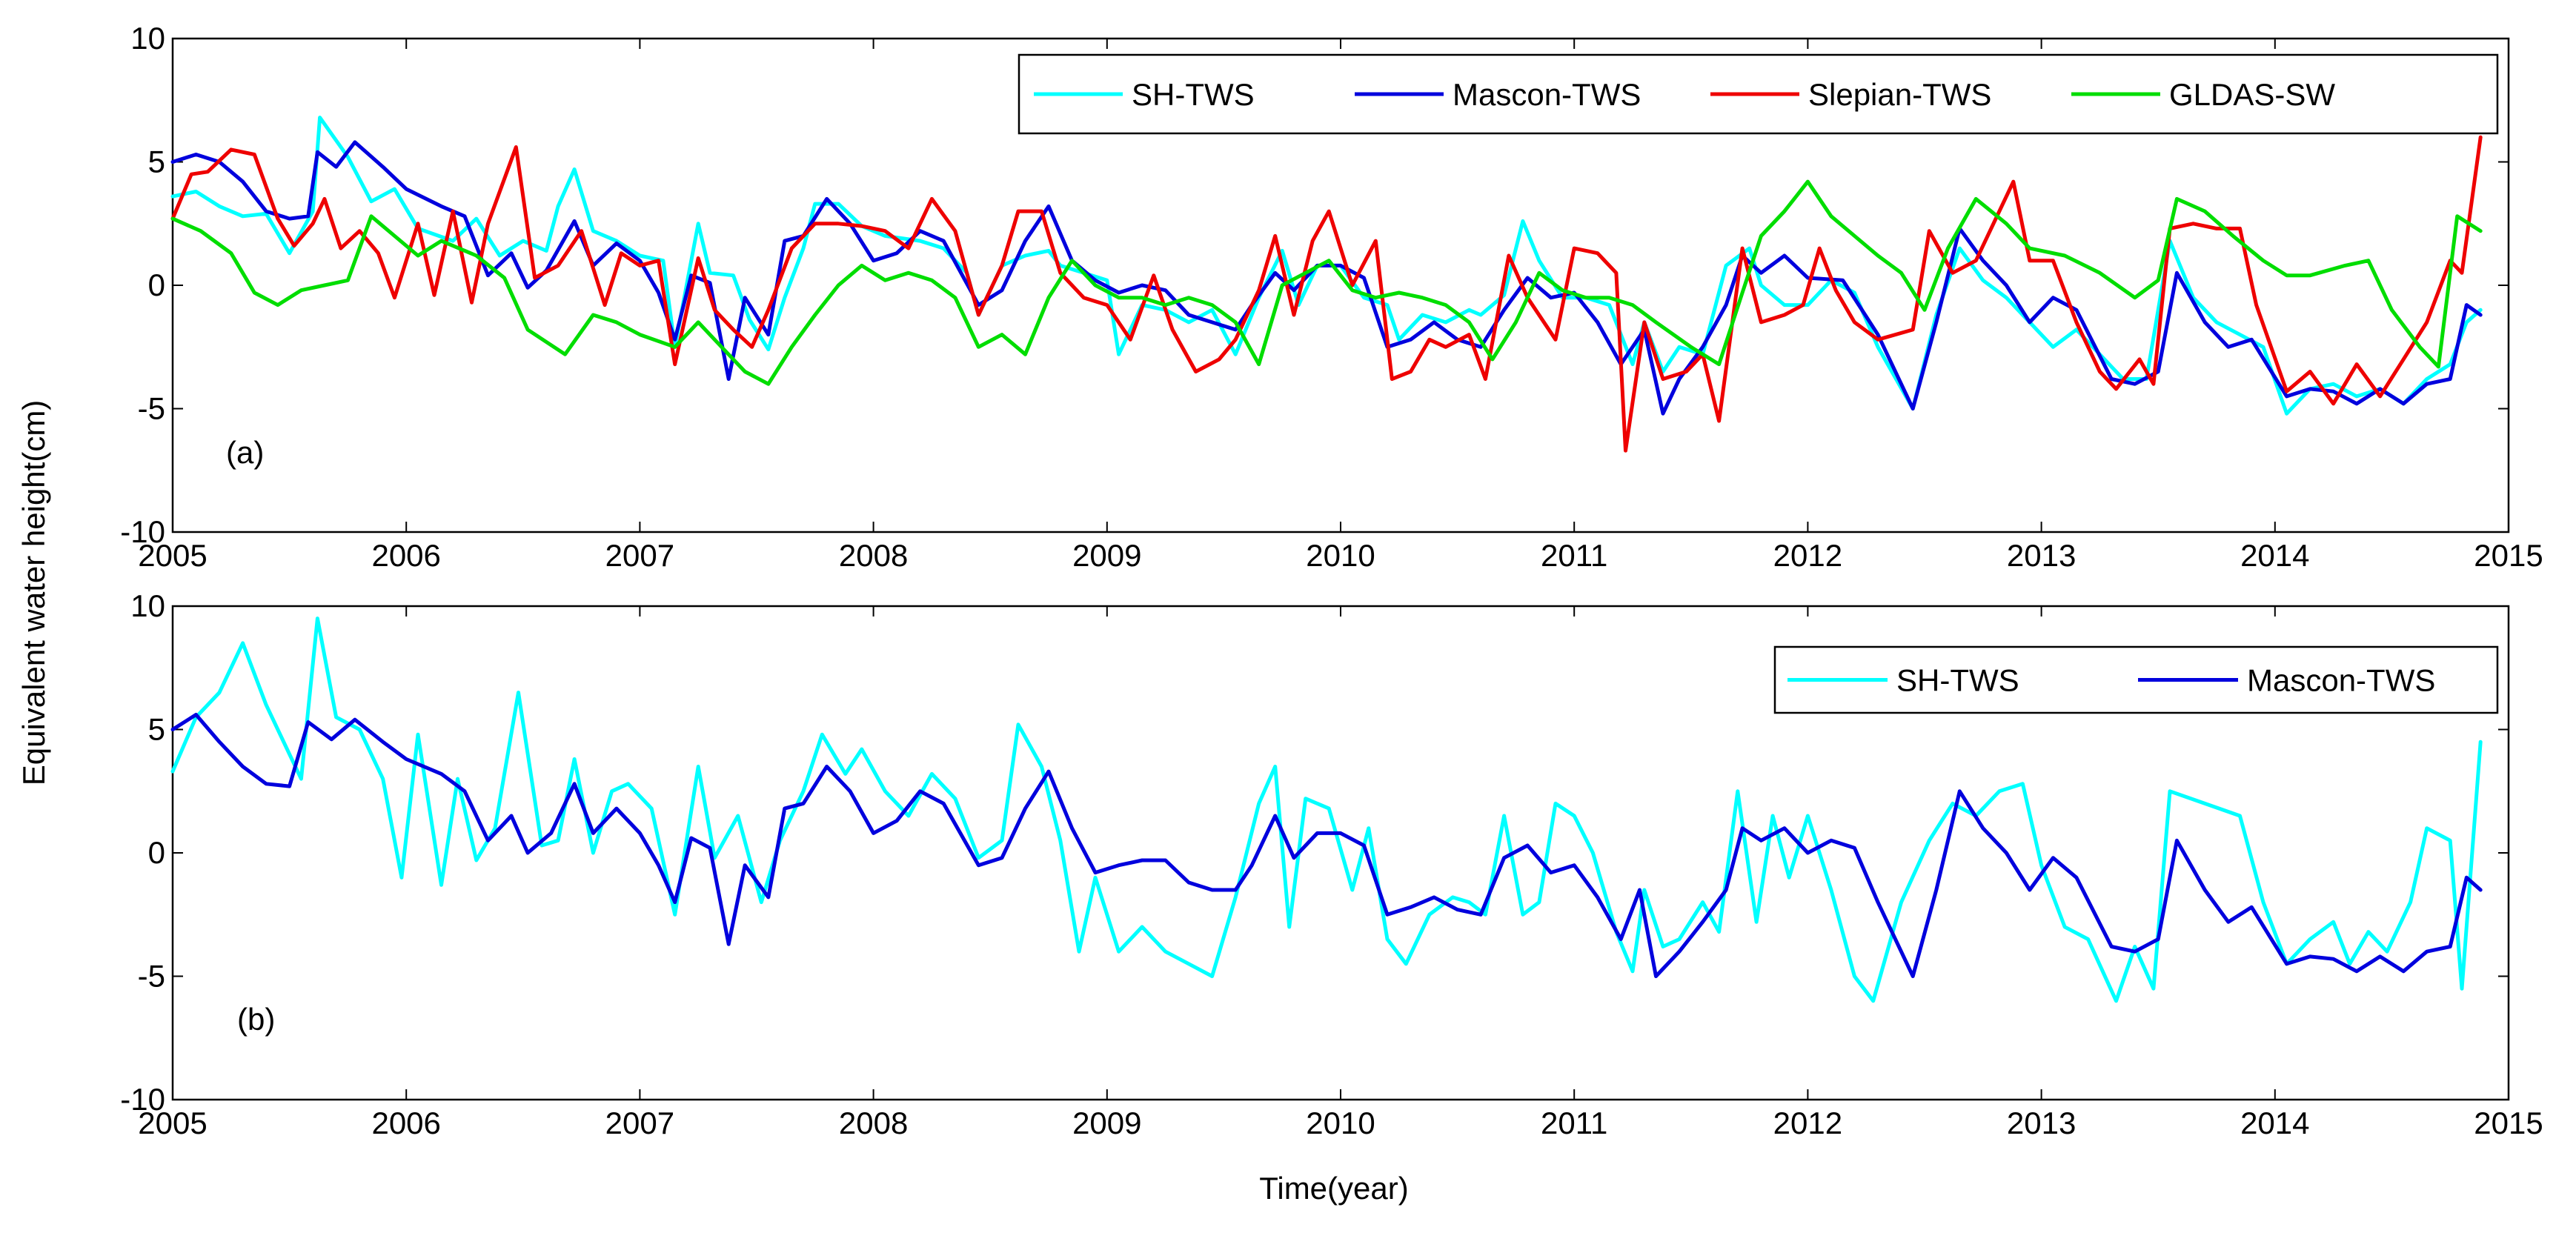 The height and width of the screenshot is (1233, 2576). I want to click on legend-box, so click(2136, 679).